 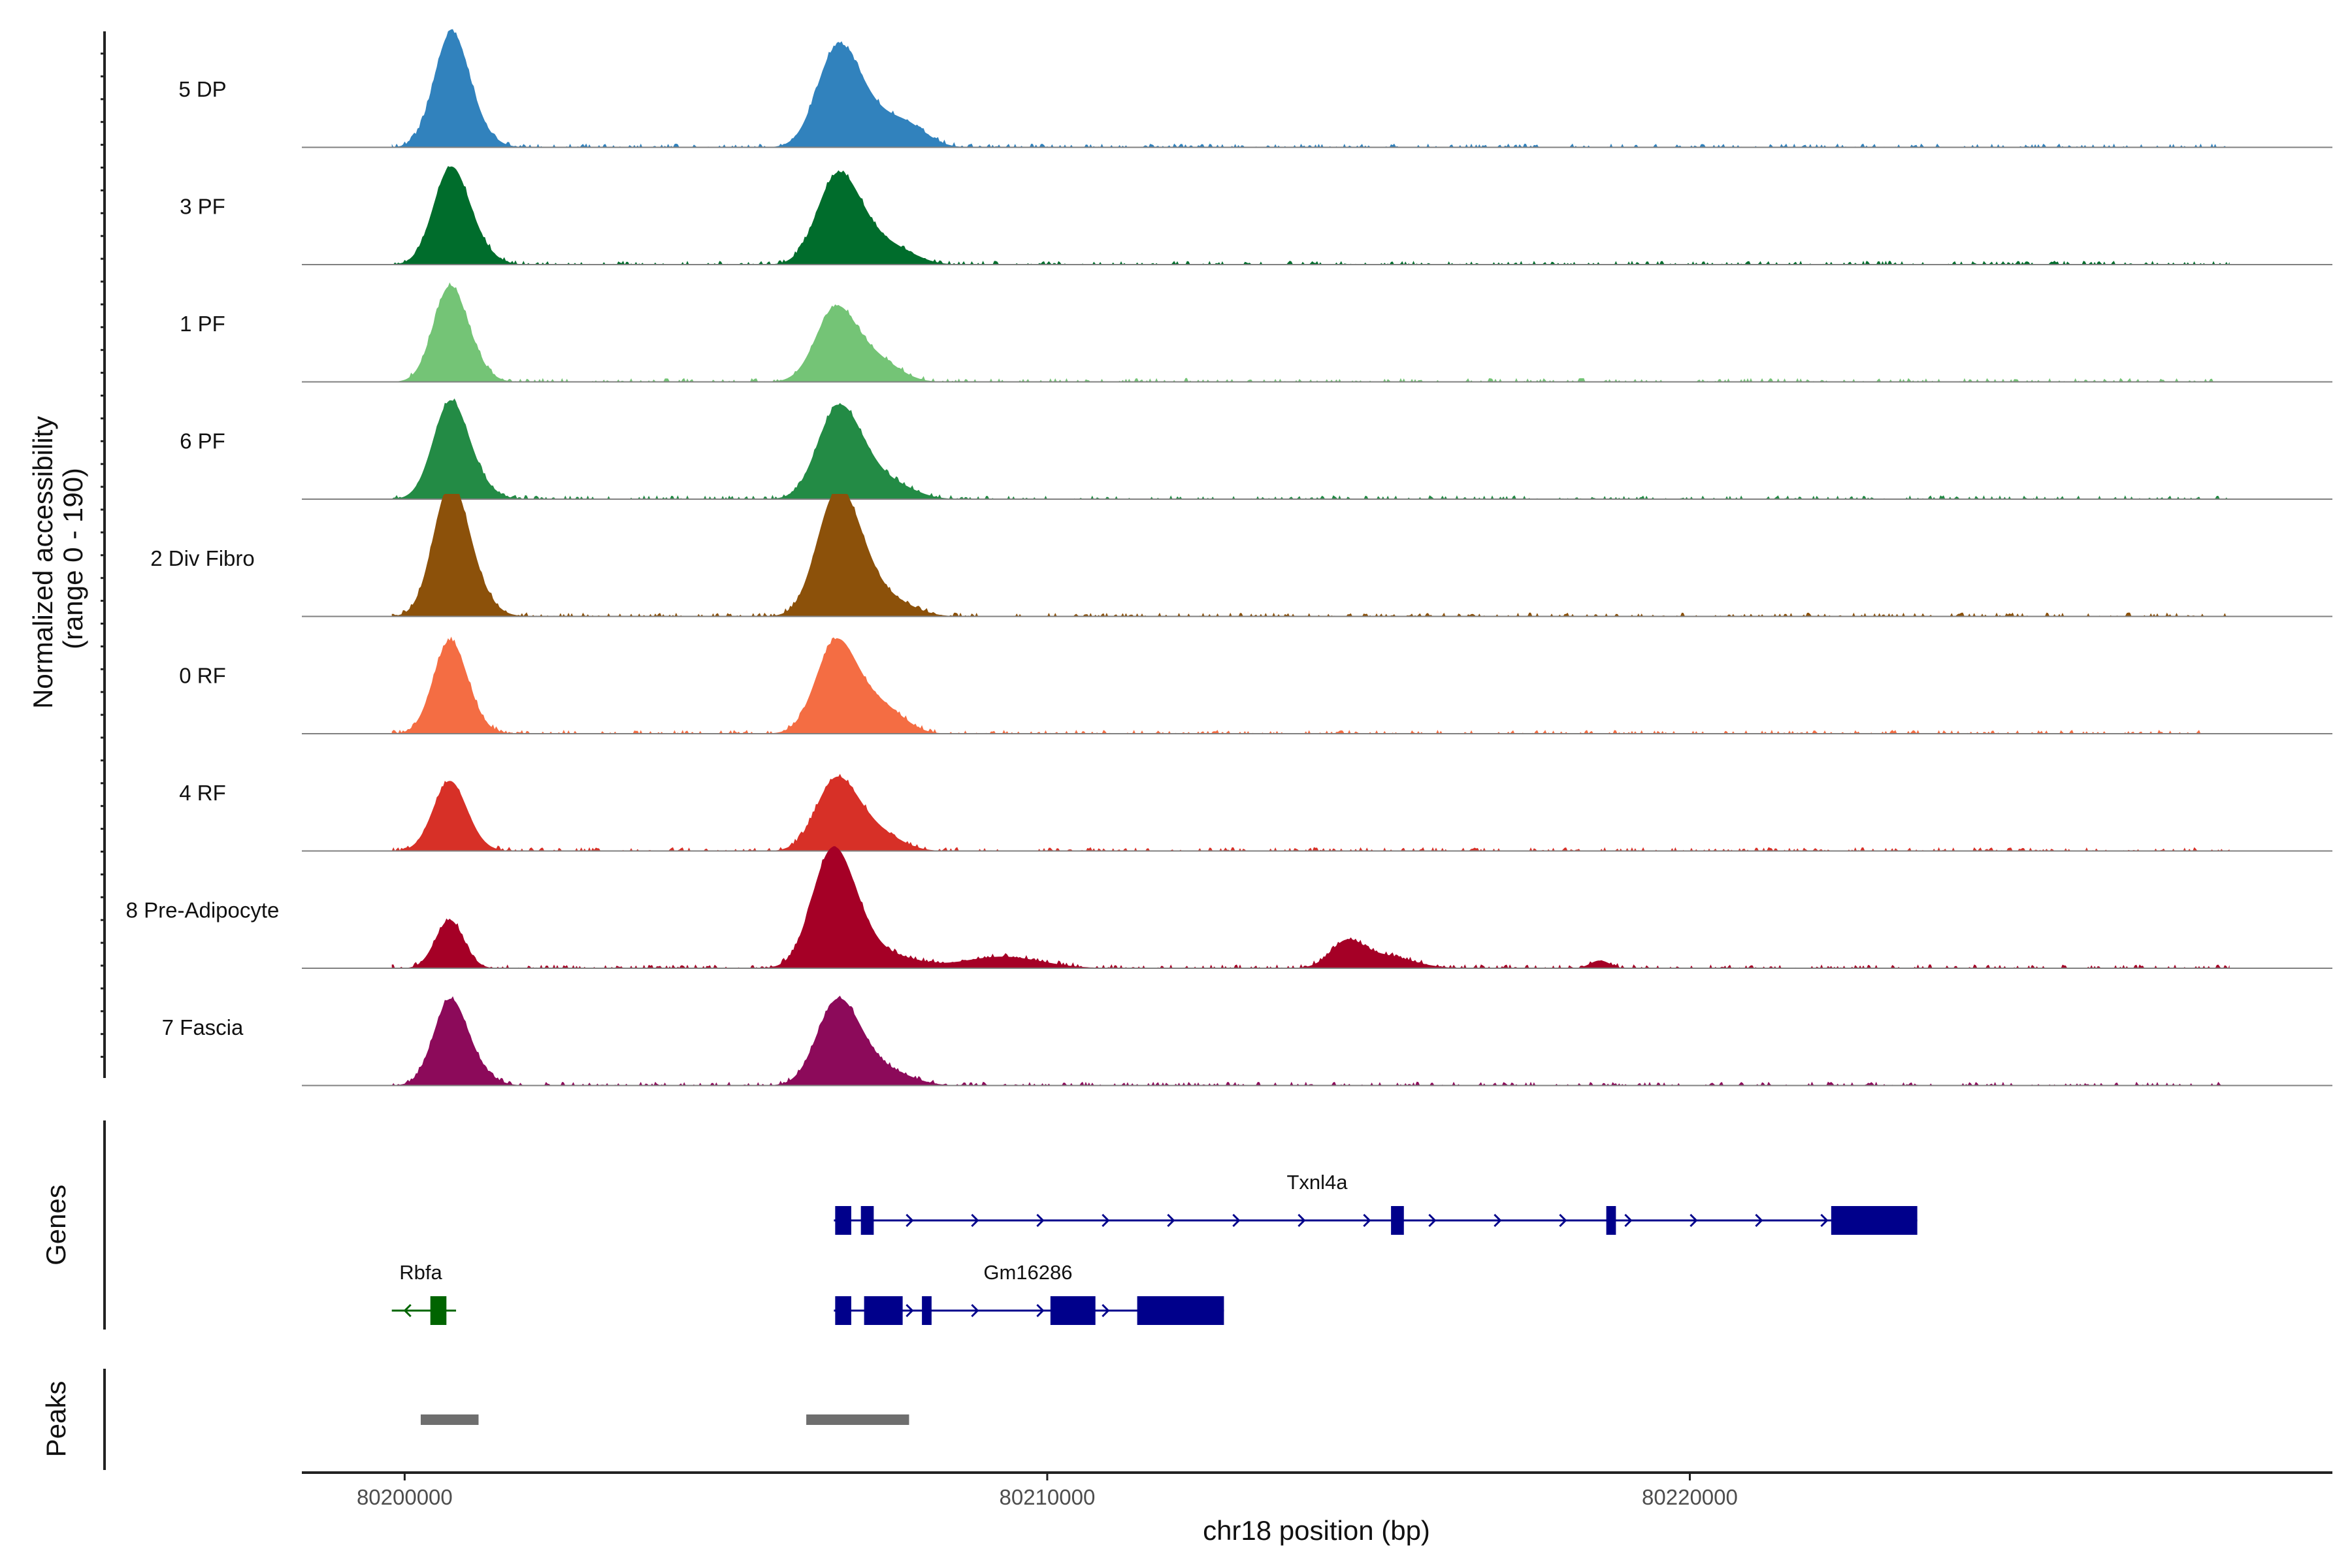 What do you see at coordinates (203, 1027) in the screenshot?
I see `track-label: 7 Fascia` at bounding box center [203, 1027].